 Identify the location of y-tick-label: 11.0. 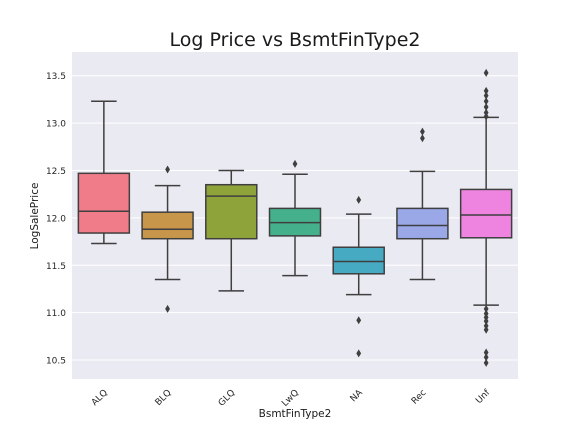
(56, 314).